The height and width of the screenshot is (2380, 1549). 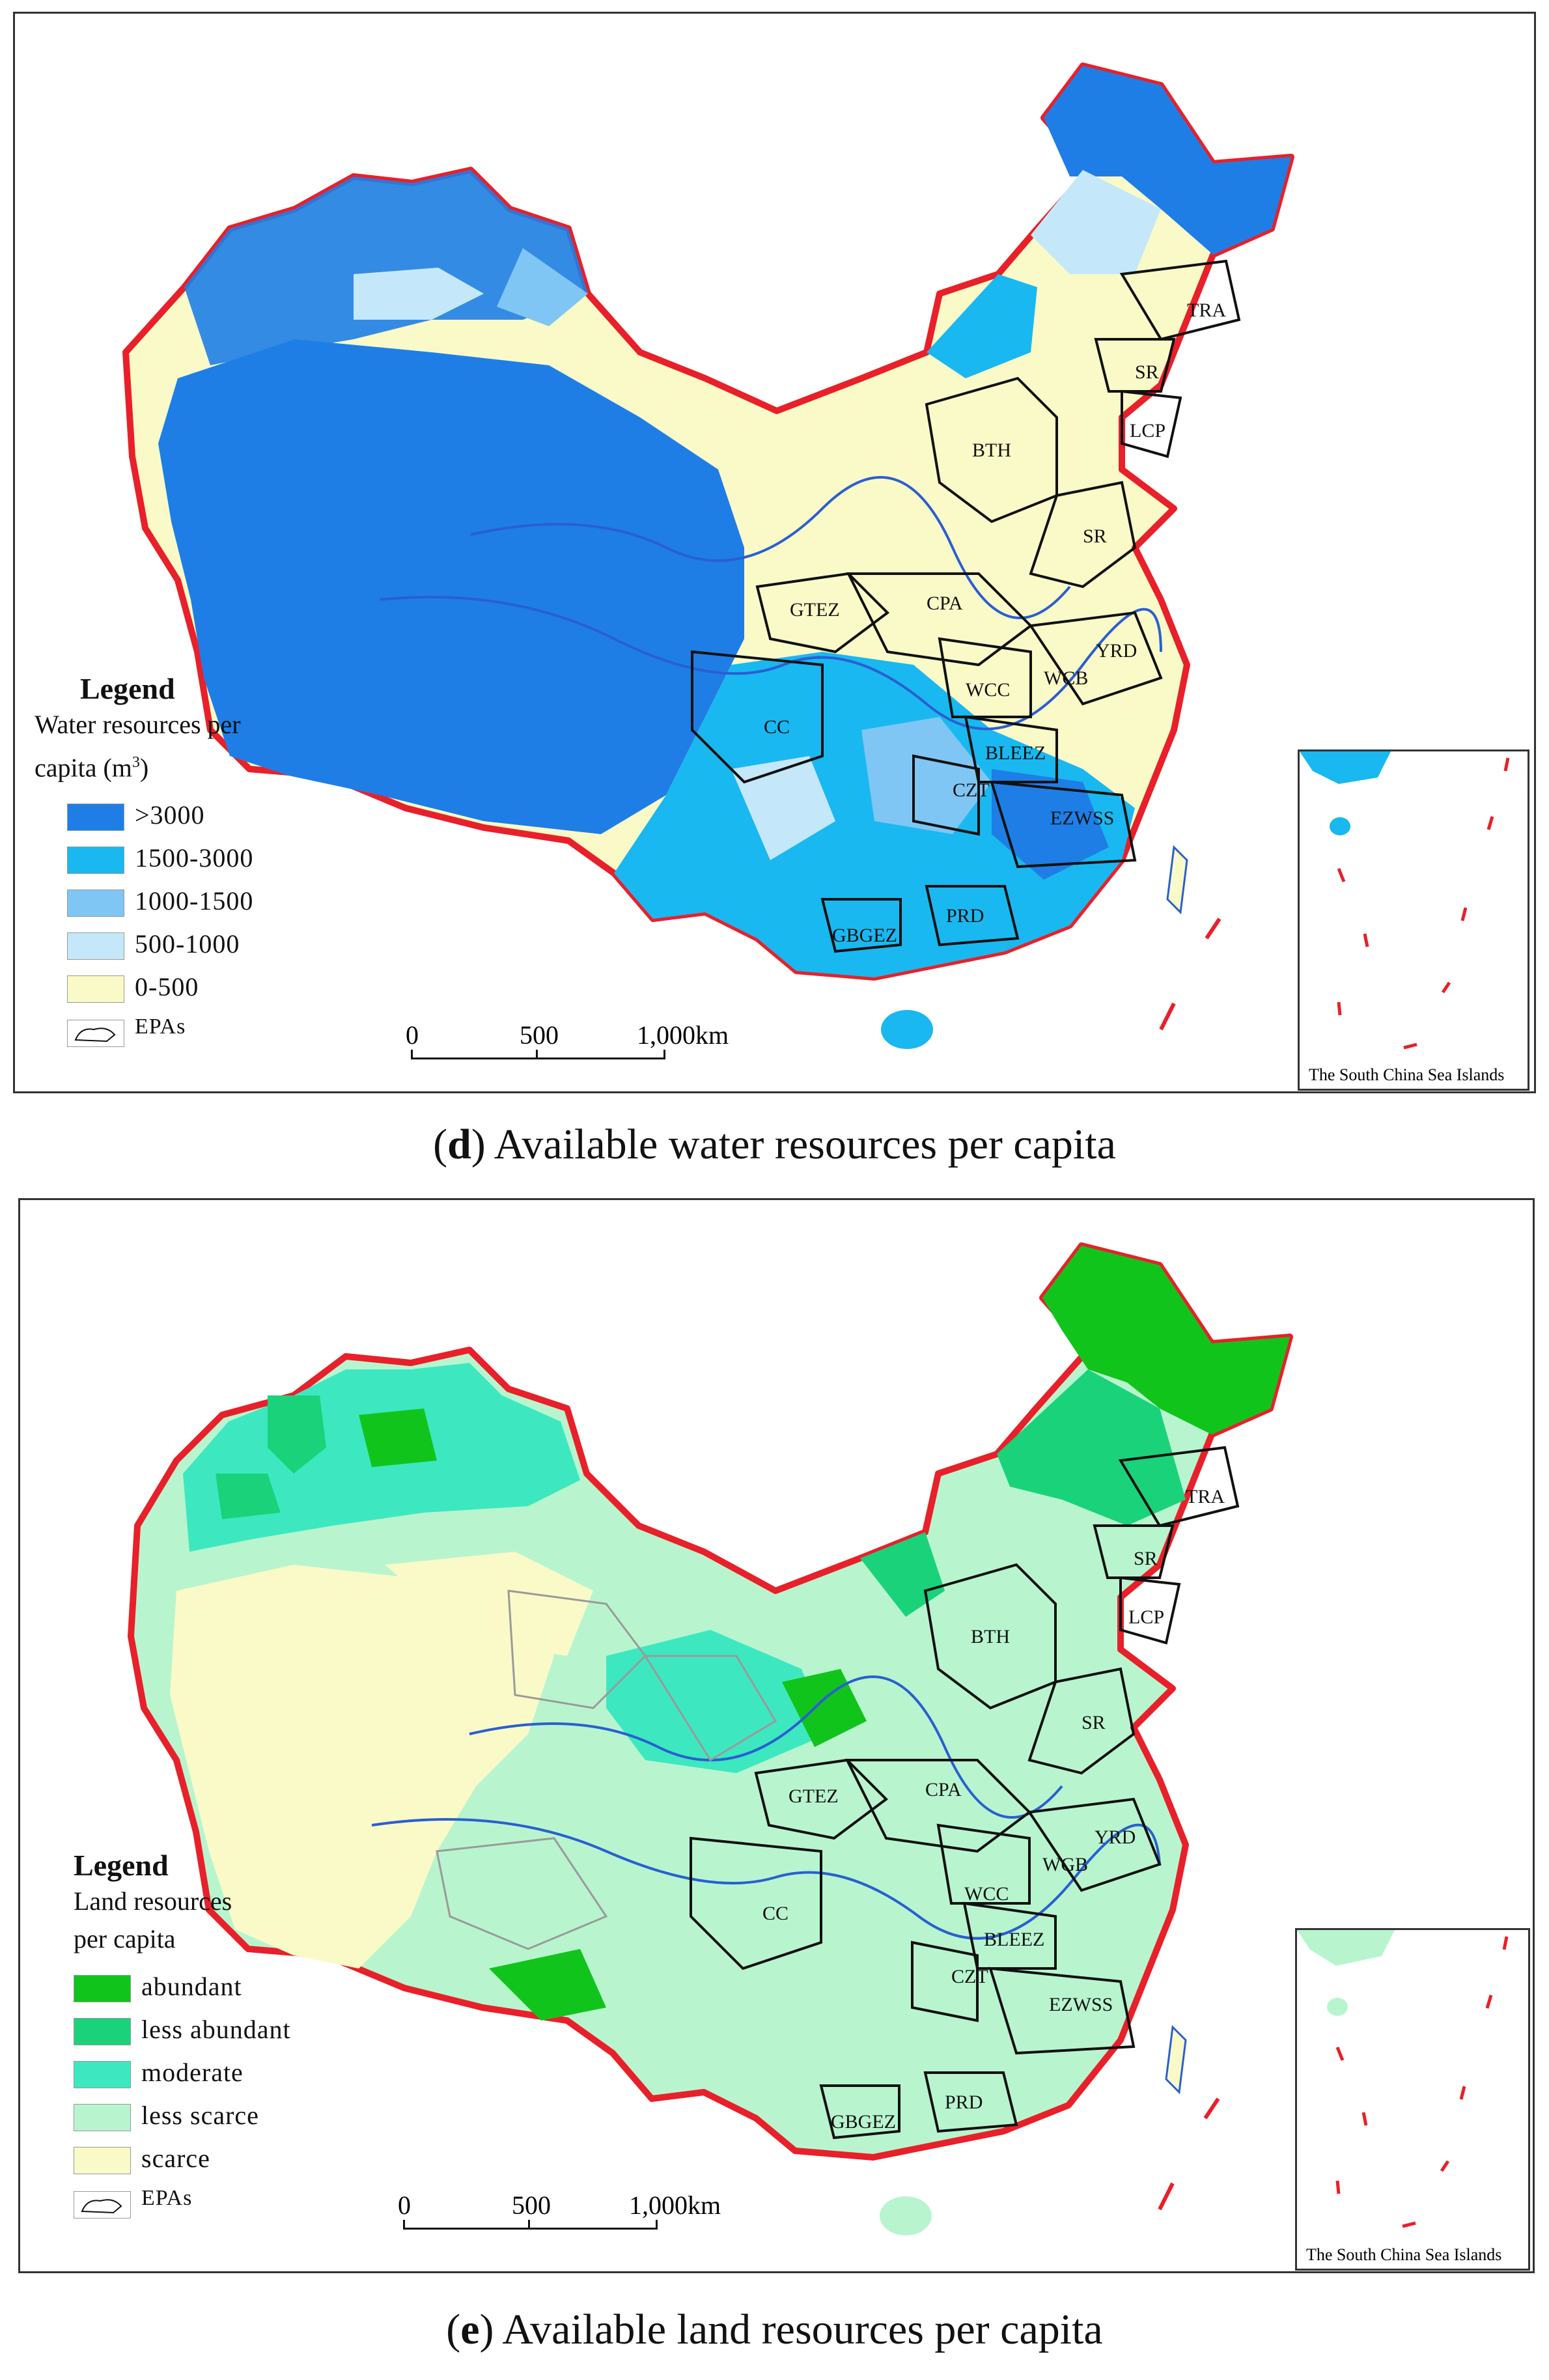 I want to click on legend-item: less scarce, so click(x=223, y=2117).